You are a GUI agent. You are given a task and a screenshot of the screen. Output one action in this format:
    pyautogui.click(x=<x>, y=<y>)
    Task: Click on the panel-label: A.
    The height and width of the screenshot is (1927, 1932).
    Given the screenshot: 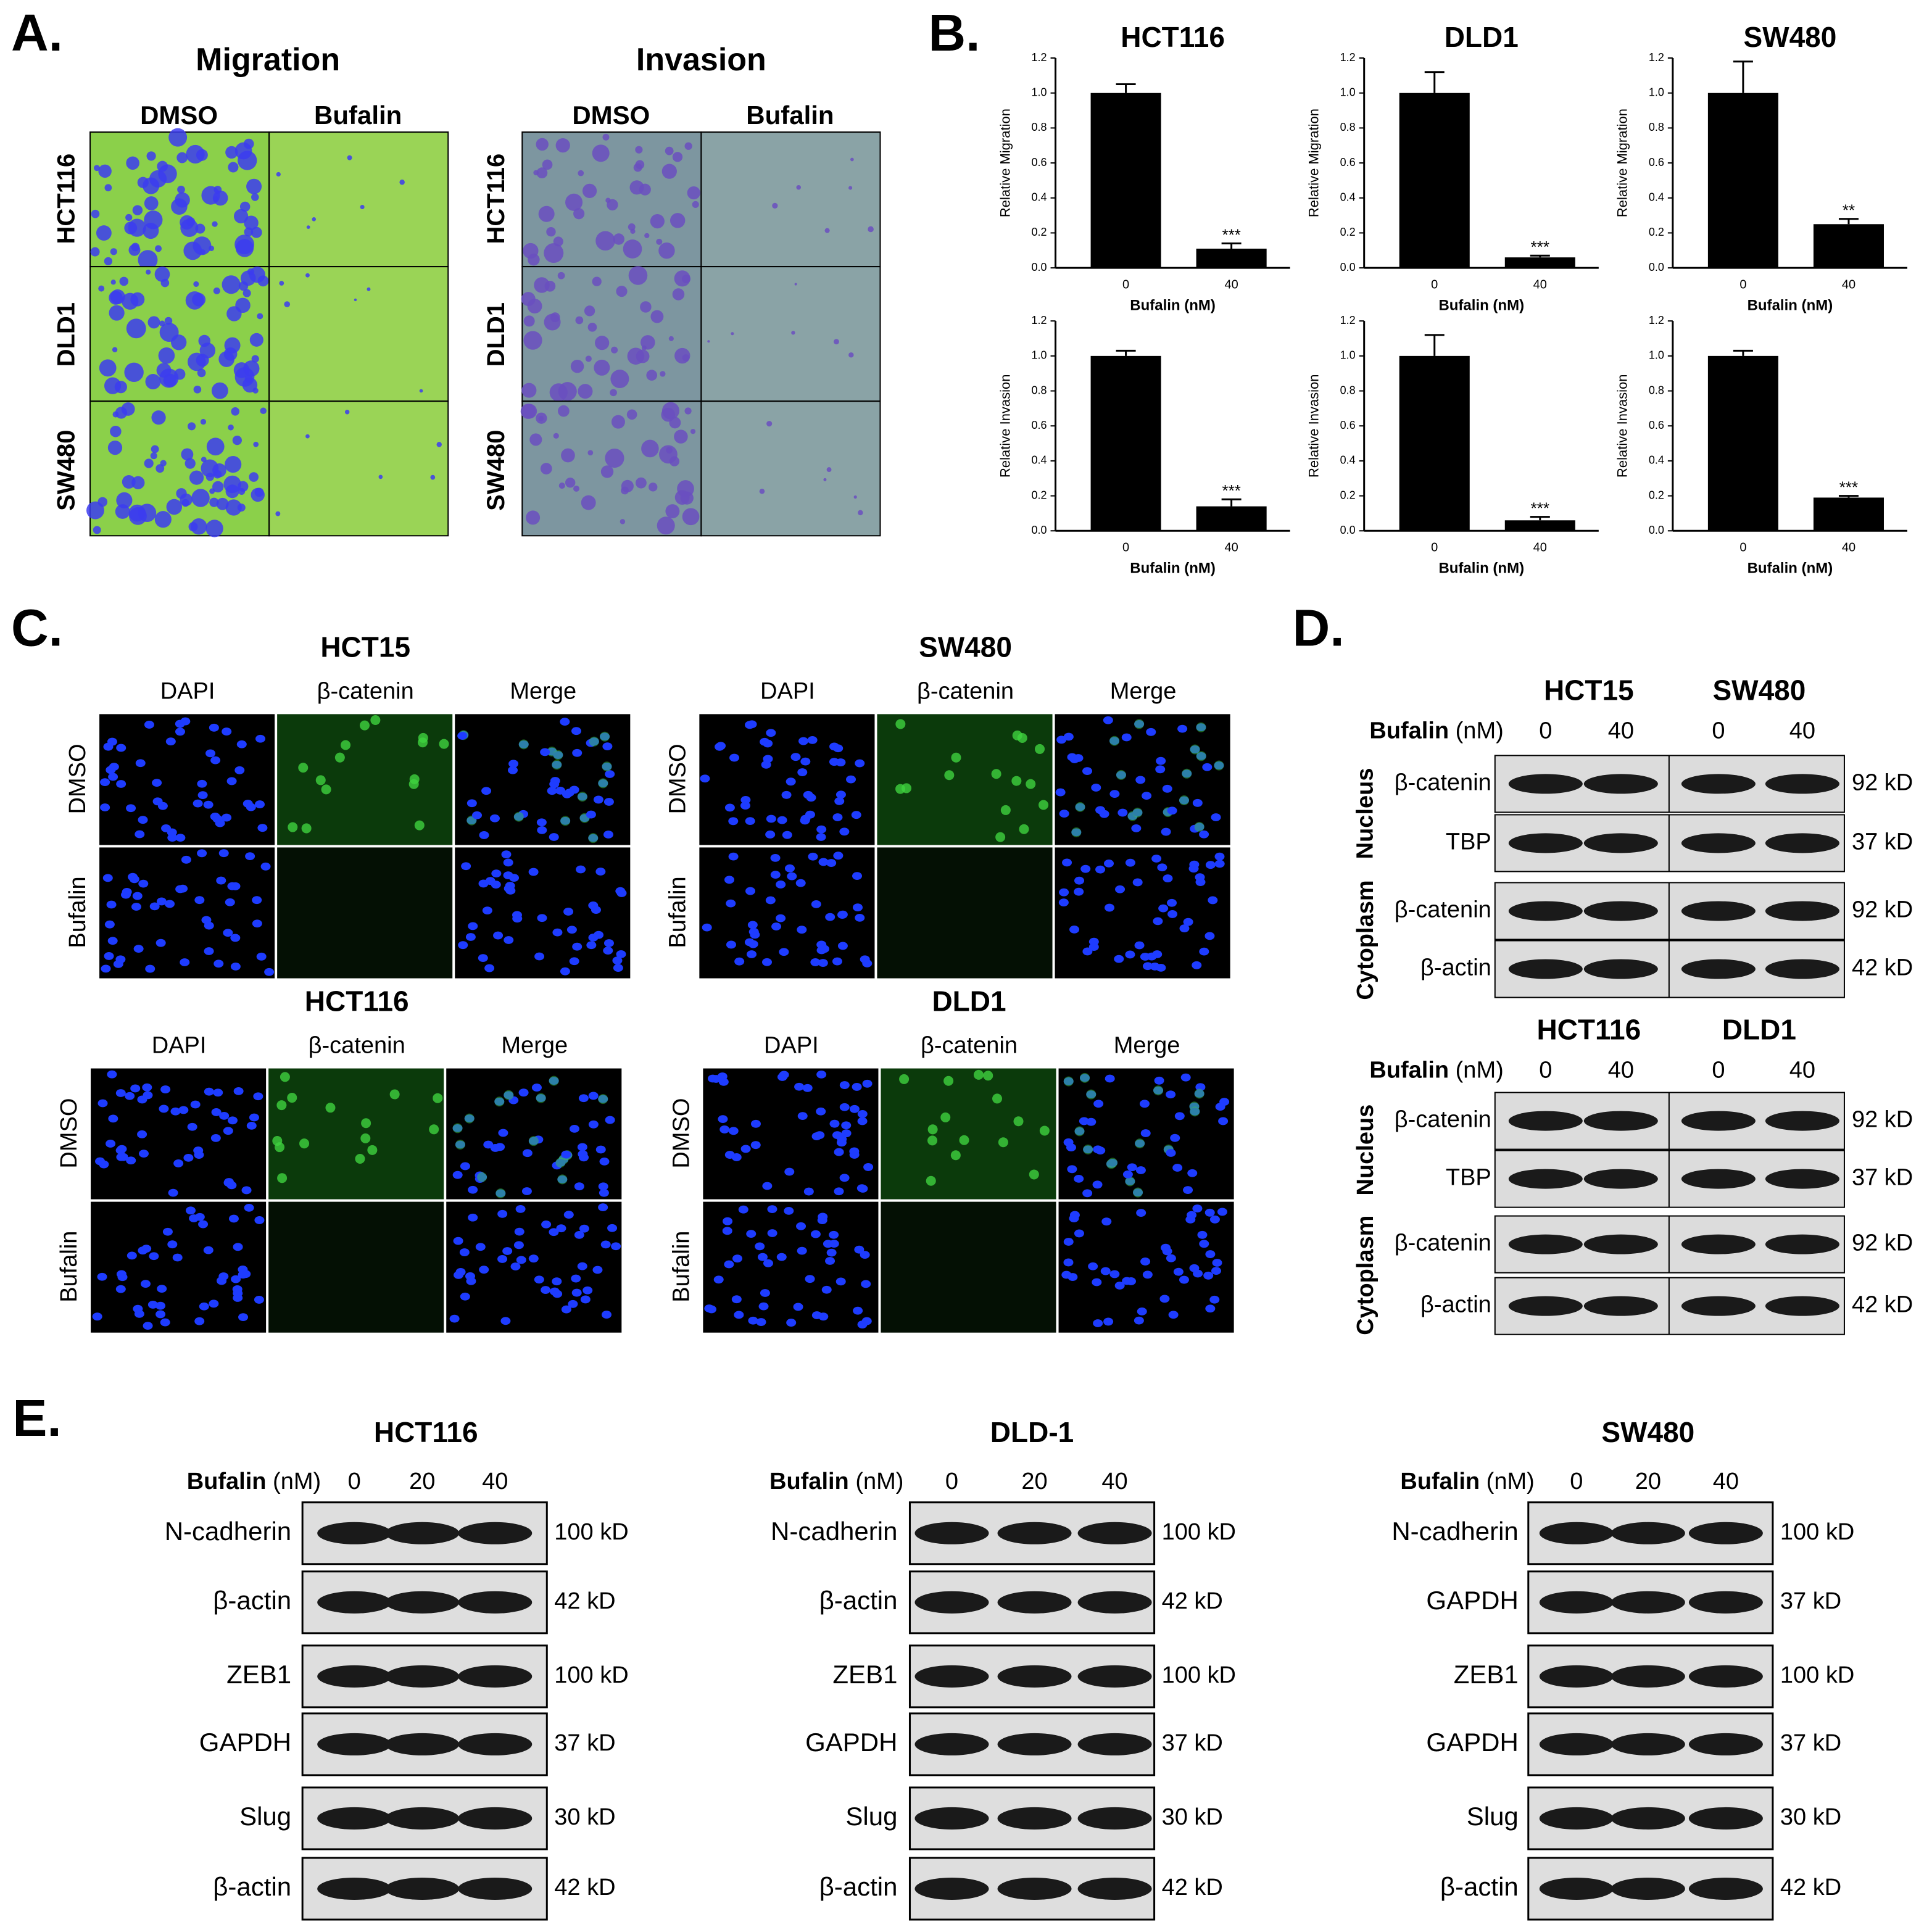 What is the action you would take?
    pyautogui.click(x=37, y=33)
    